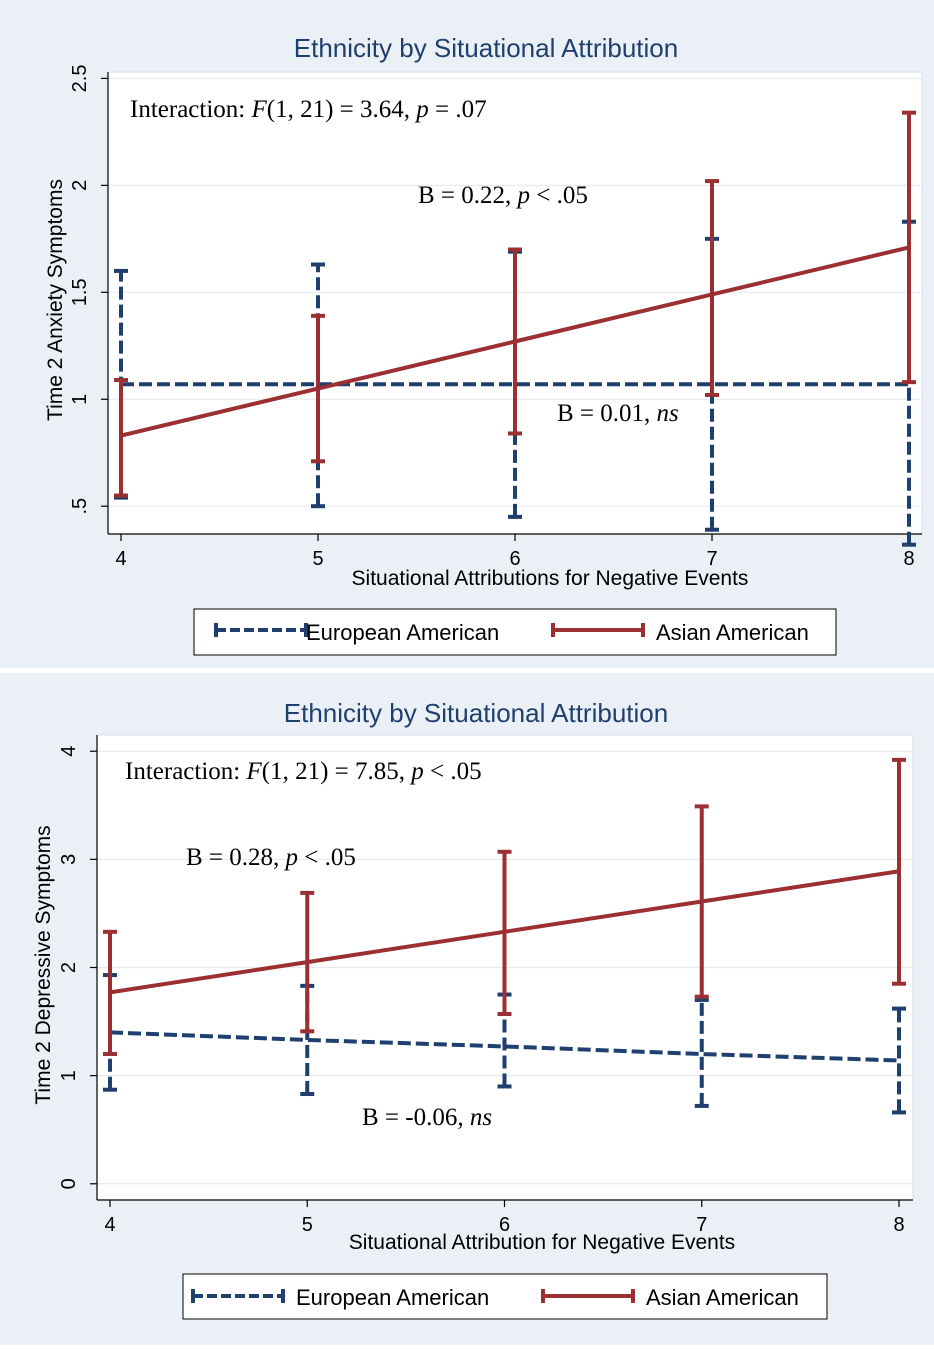 Image resolution: width=934 pixels, height=1350 pixels. Describe the element at coordinates (303, 771) in the screenshot. I see `interaction-annotation: Interaction: F(1, 21) = 7.85, p < .05` at that location.